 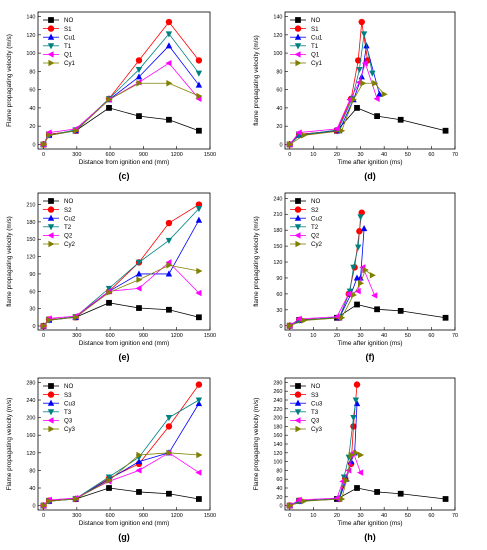 What do you see at coordinates (70, 429) in the screenshot?
I see `legend-entry: Cy3` at bounding box center [70, 429].